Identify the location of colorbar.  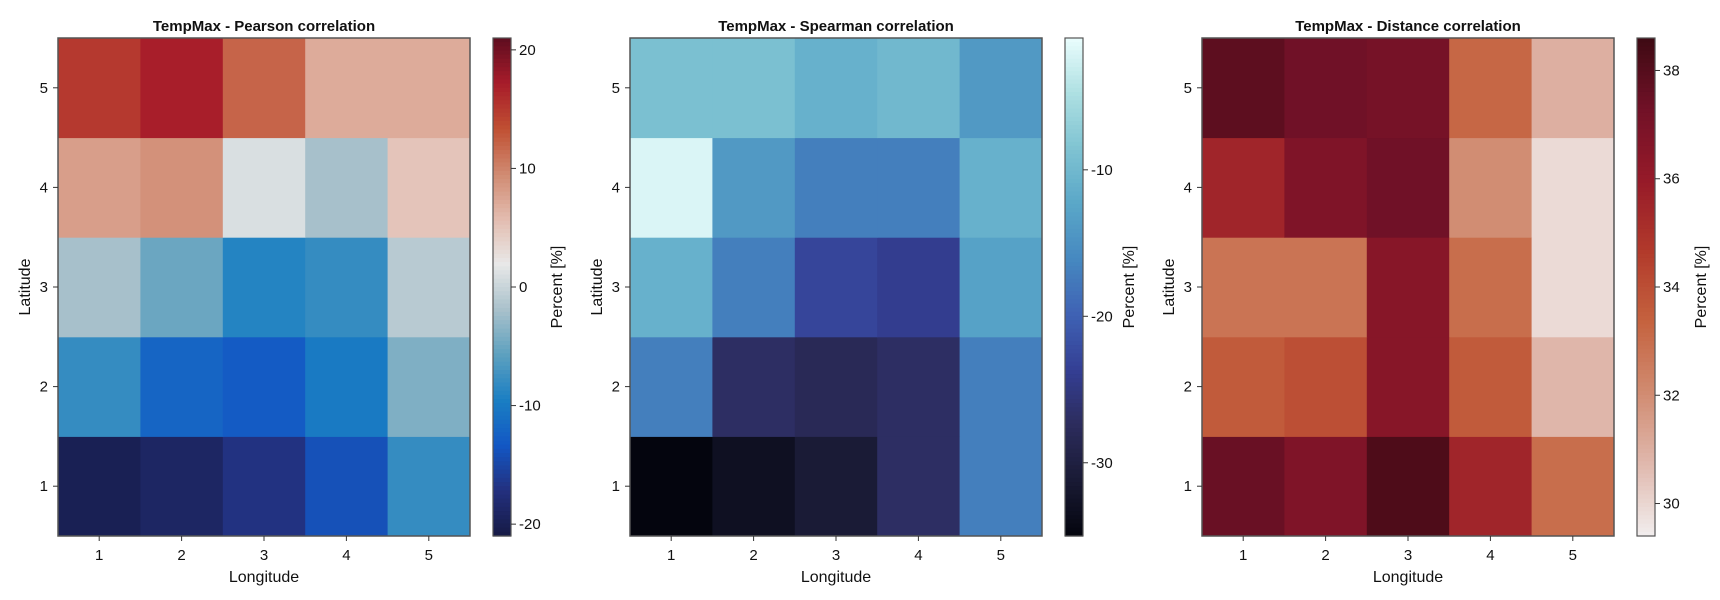
(1074, 287).